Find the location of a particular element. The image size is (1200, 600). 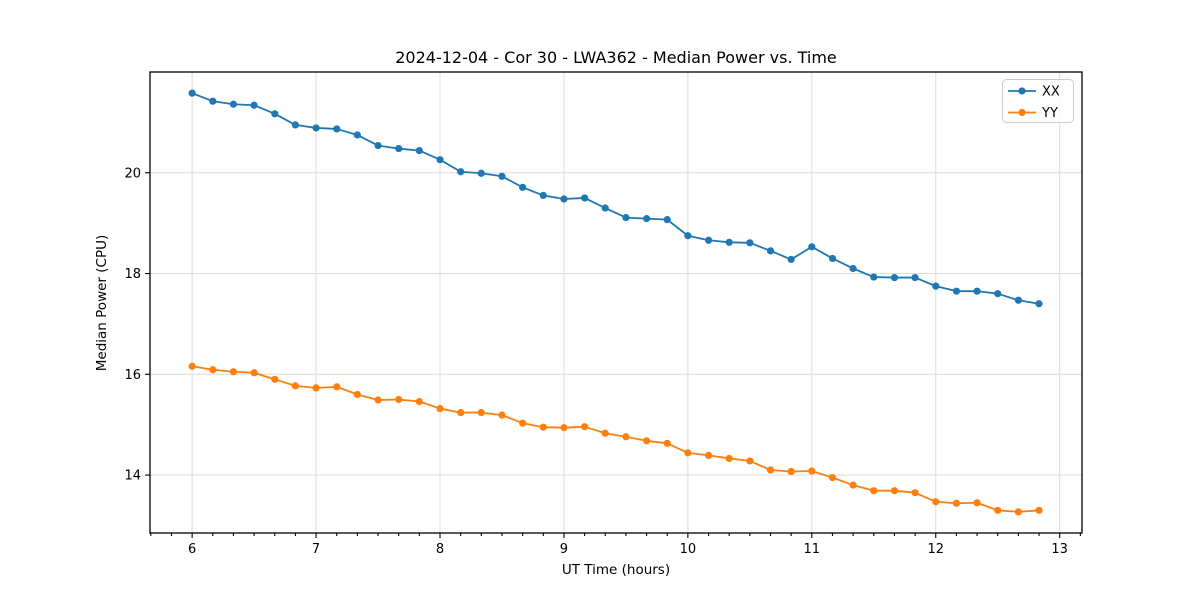

y-tick-label: 20 is located at coordinates (132, 173).